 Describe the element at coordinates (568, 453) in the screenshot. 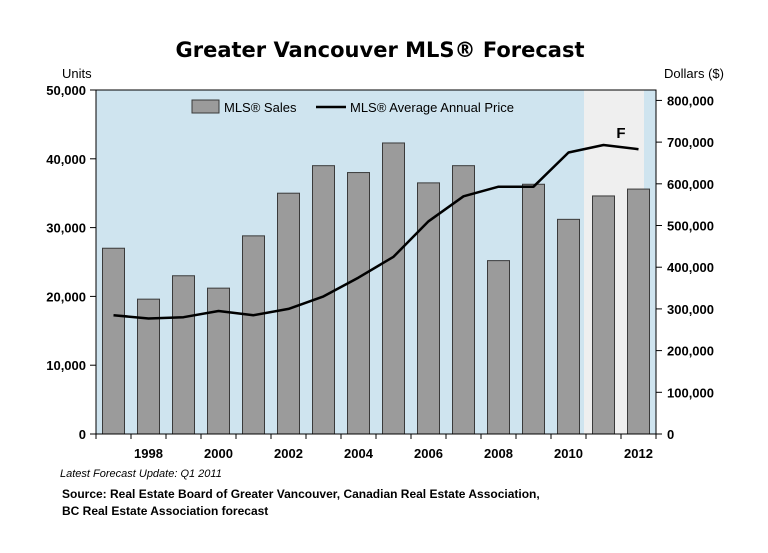

I see `x-tick-label: 2010` at that location.